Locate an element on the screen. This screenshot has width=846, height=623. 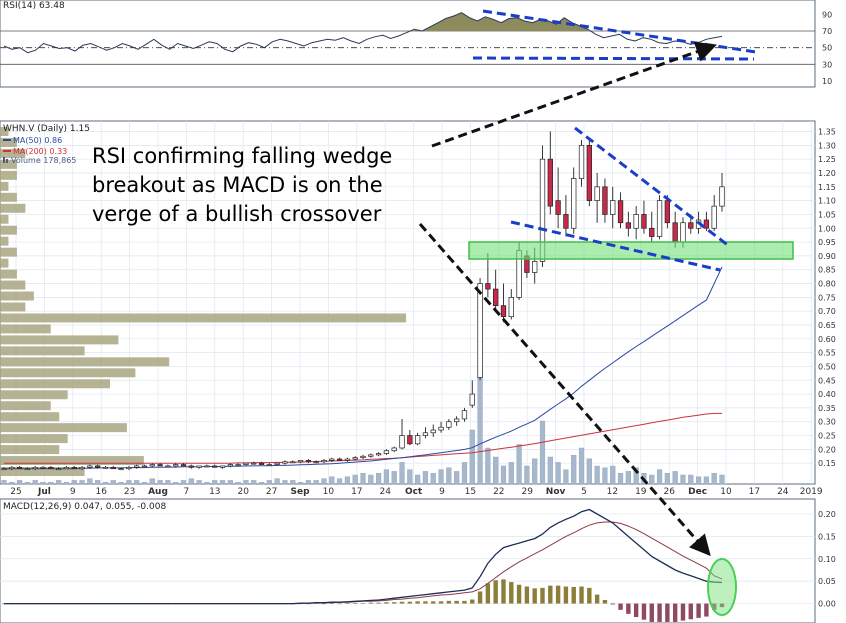
price-tick-label: 0.80 is located at coordinates (827, 284).